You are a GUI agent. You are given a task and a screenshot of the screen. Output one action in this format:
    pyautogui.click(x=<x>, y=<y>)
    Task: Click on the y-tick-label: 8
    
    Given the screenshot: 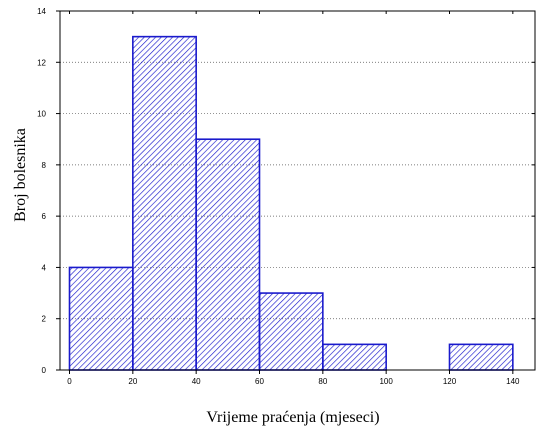 What is the action you would take?
    pyautogui.click(x=44, y=165)
    